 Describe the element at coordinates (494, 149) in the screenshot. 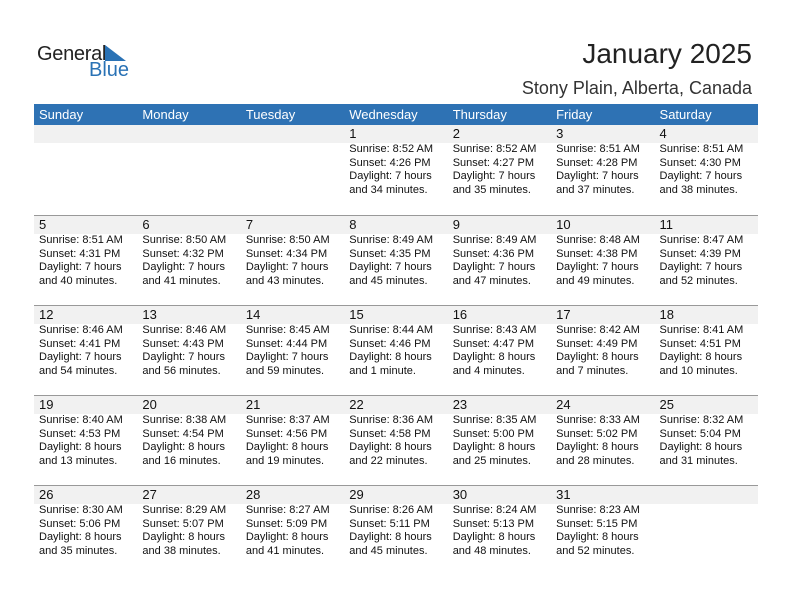

I see `sunrise: Sunrise: 8:52 AM` at that location.